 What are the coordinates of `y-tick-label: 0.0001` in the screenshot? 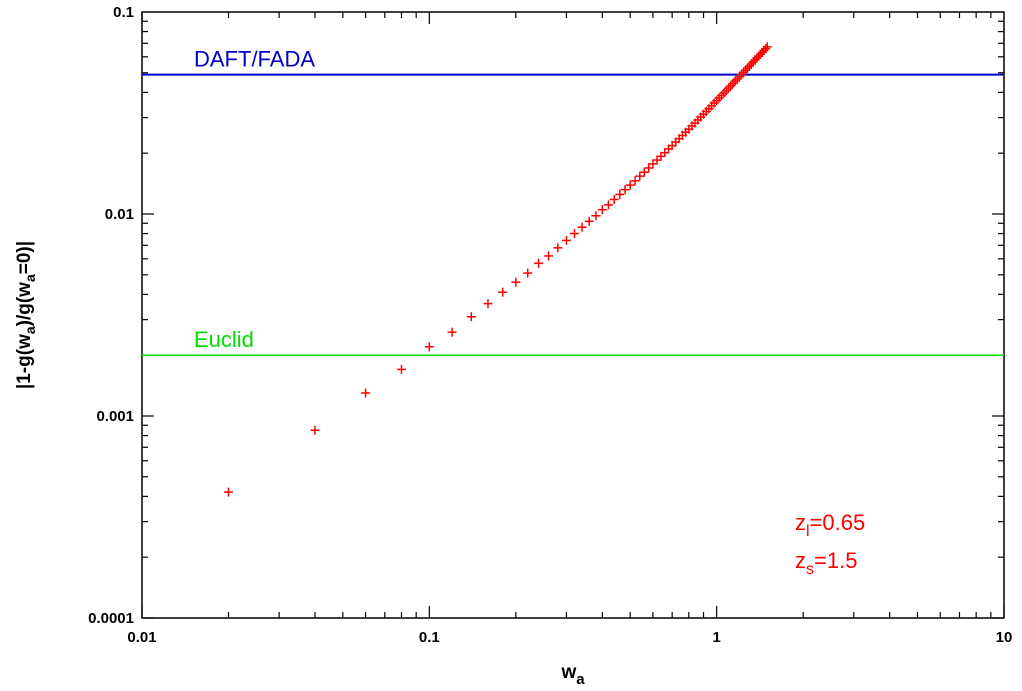 It's located at (111, 618).